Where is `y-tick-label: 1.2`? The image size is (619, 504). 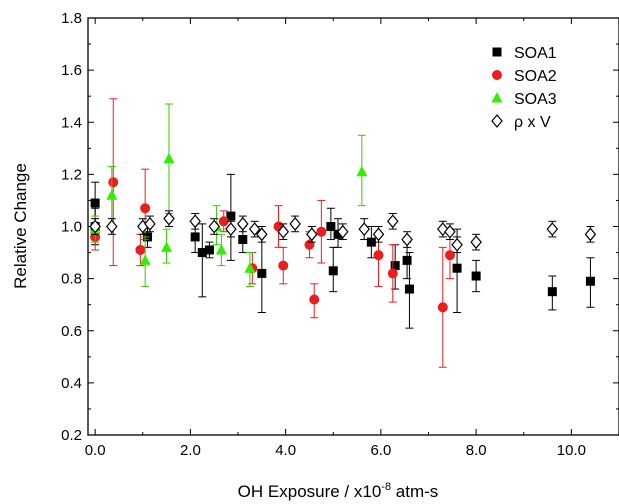
y-tick-label: 1.2 is located at coordinates (71, 174).